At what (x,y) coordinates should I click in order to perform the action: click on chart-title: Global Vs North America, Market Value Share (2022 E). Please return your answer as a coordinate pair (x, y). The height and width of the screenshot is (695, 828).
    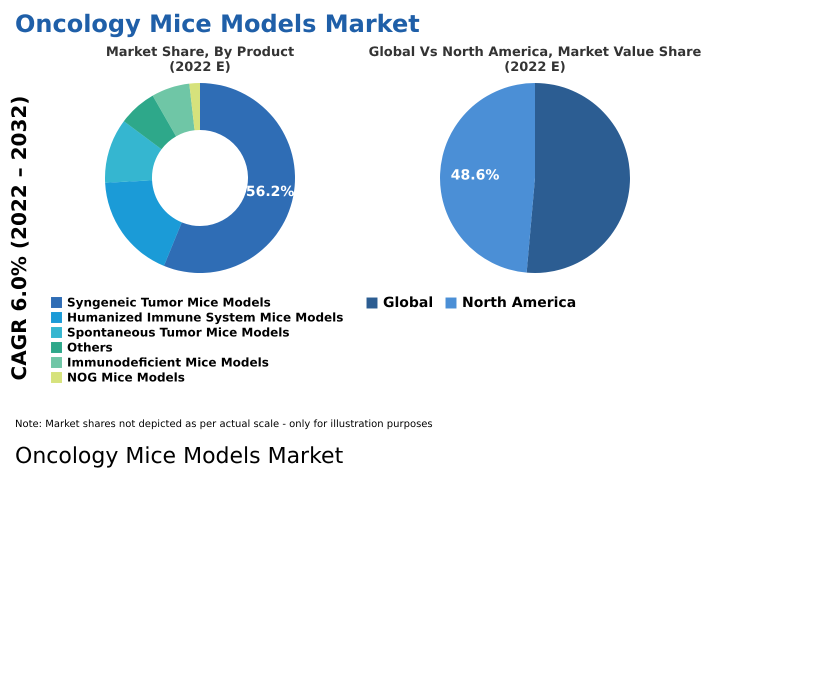
    Looking at the image, I should click on (535, 60).